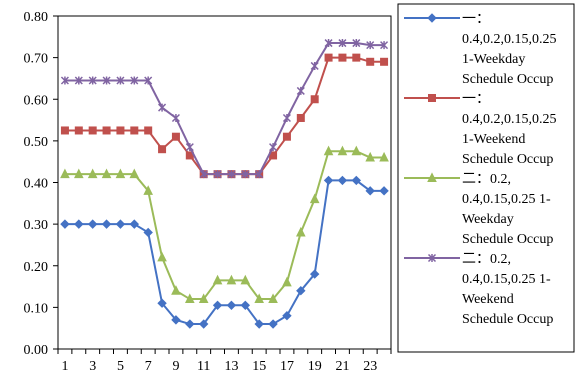  I want to click on x-tick-label: 7, so click(148, 366).